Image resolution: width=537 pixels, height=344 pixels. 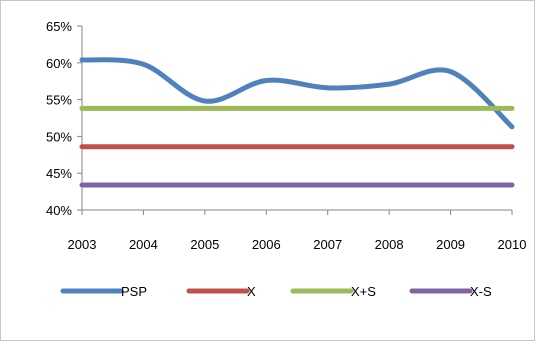 I want to click on y-tick-label: 40%, so click(x=59, y=210).